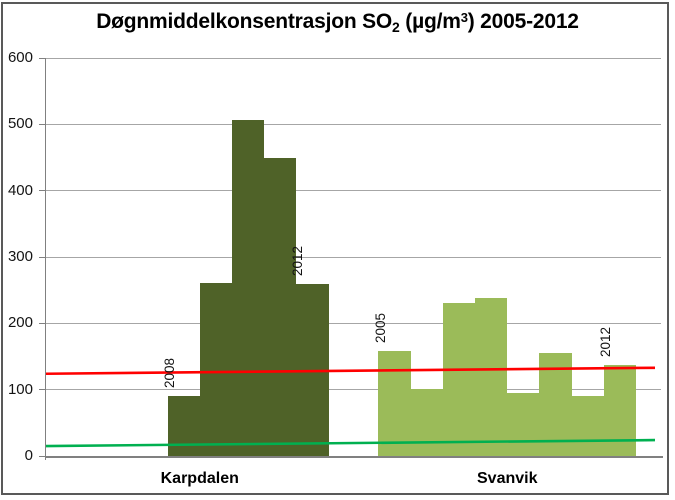 This screenshot has width=675, height=500. What do you see at coordinates (312, 370) in the screenshot?
I see `bar-karpdalen-2012` at bounding box center [312, 370].